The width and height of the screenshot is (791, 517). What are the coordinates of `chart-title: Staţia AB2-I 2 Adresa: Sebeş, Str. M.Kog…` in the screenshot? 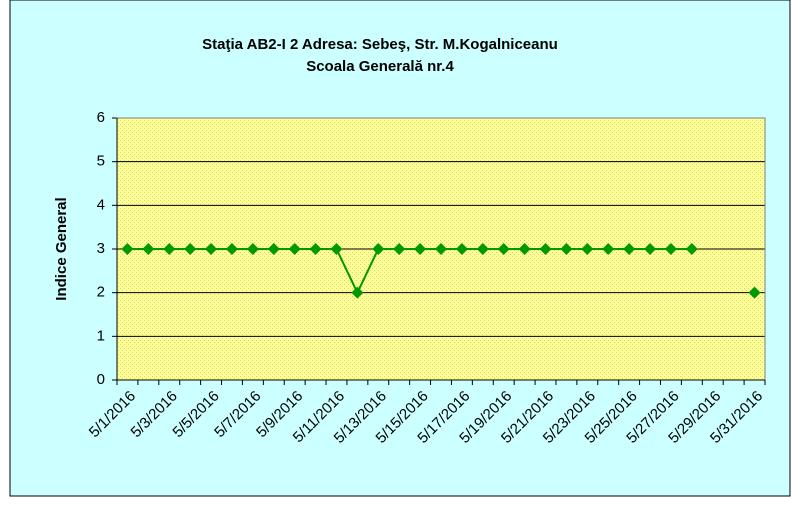 It's located at (380, 44).